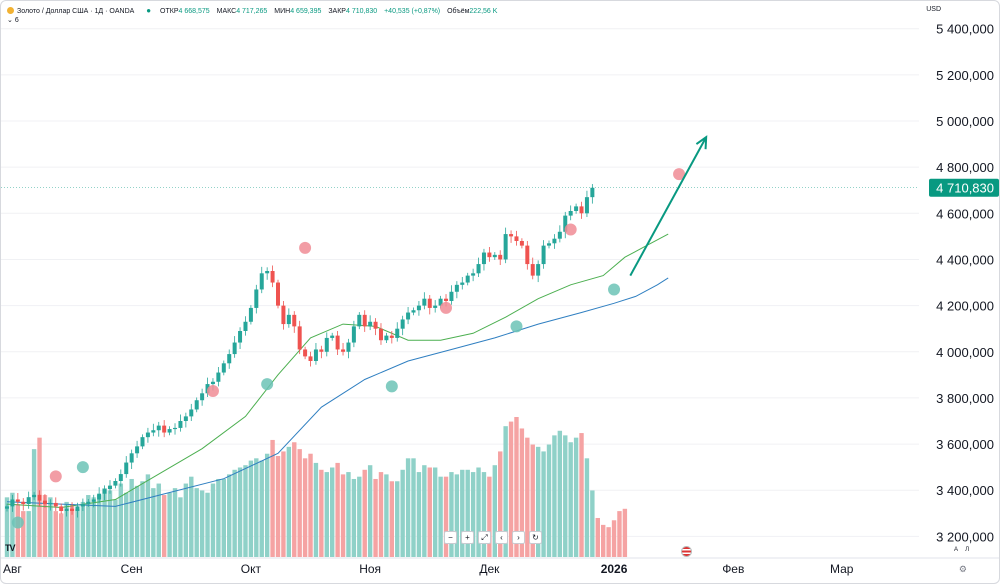 This screenshot has width=1000, height=584. Describe the element at coordinates (13, 20) in the screenshot. I see `indicators-toggle: ⌄ 6` at that location.